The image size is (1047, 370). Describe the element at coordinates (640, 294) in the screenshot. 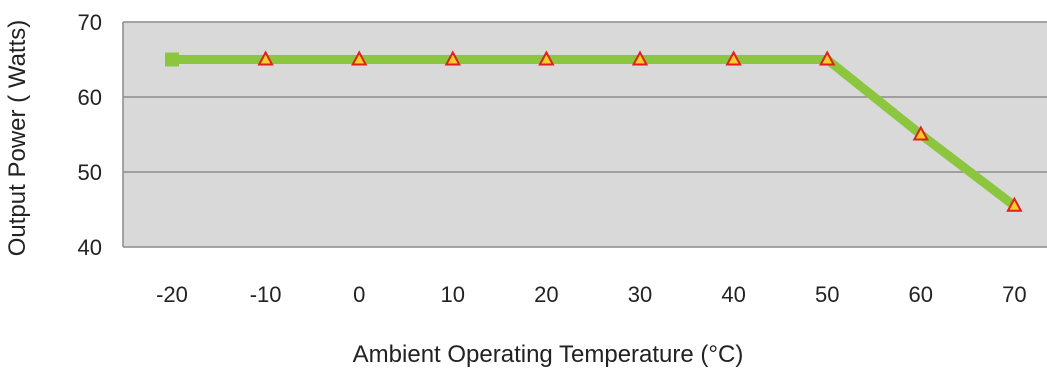

I see `x-tick-label: 30` at that location.